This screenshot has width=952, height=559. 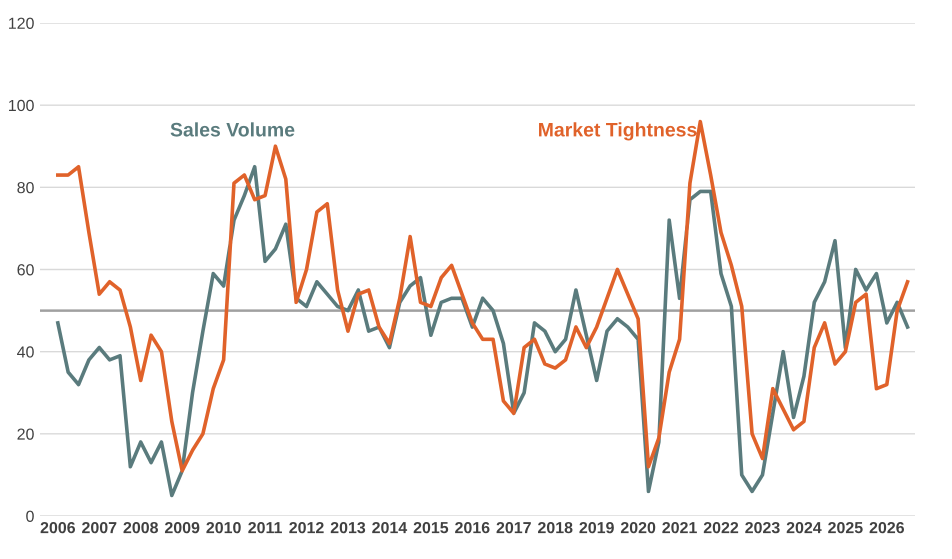 I want to click on x-tick-label: 2026, so click(x=887, y=528).